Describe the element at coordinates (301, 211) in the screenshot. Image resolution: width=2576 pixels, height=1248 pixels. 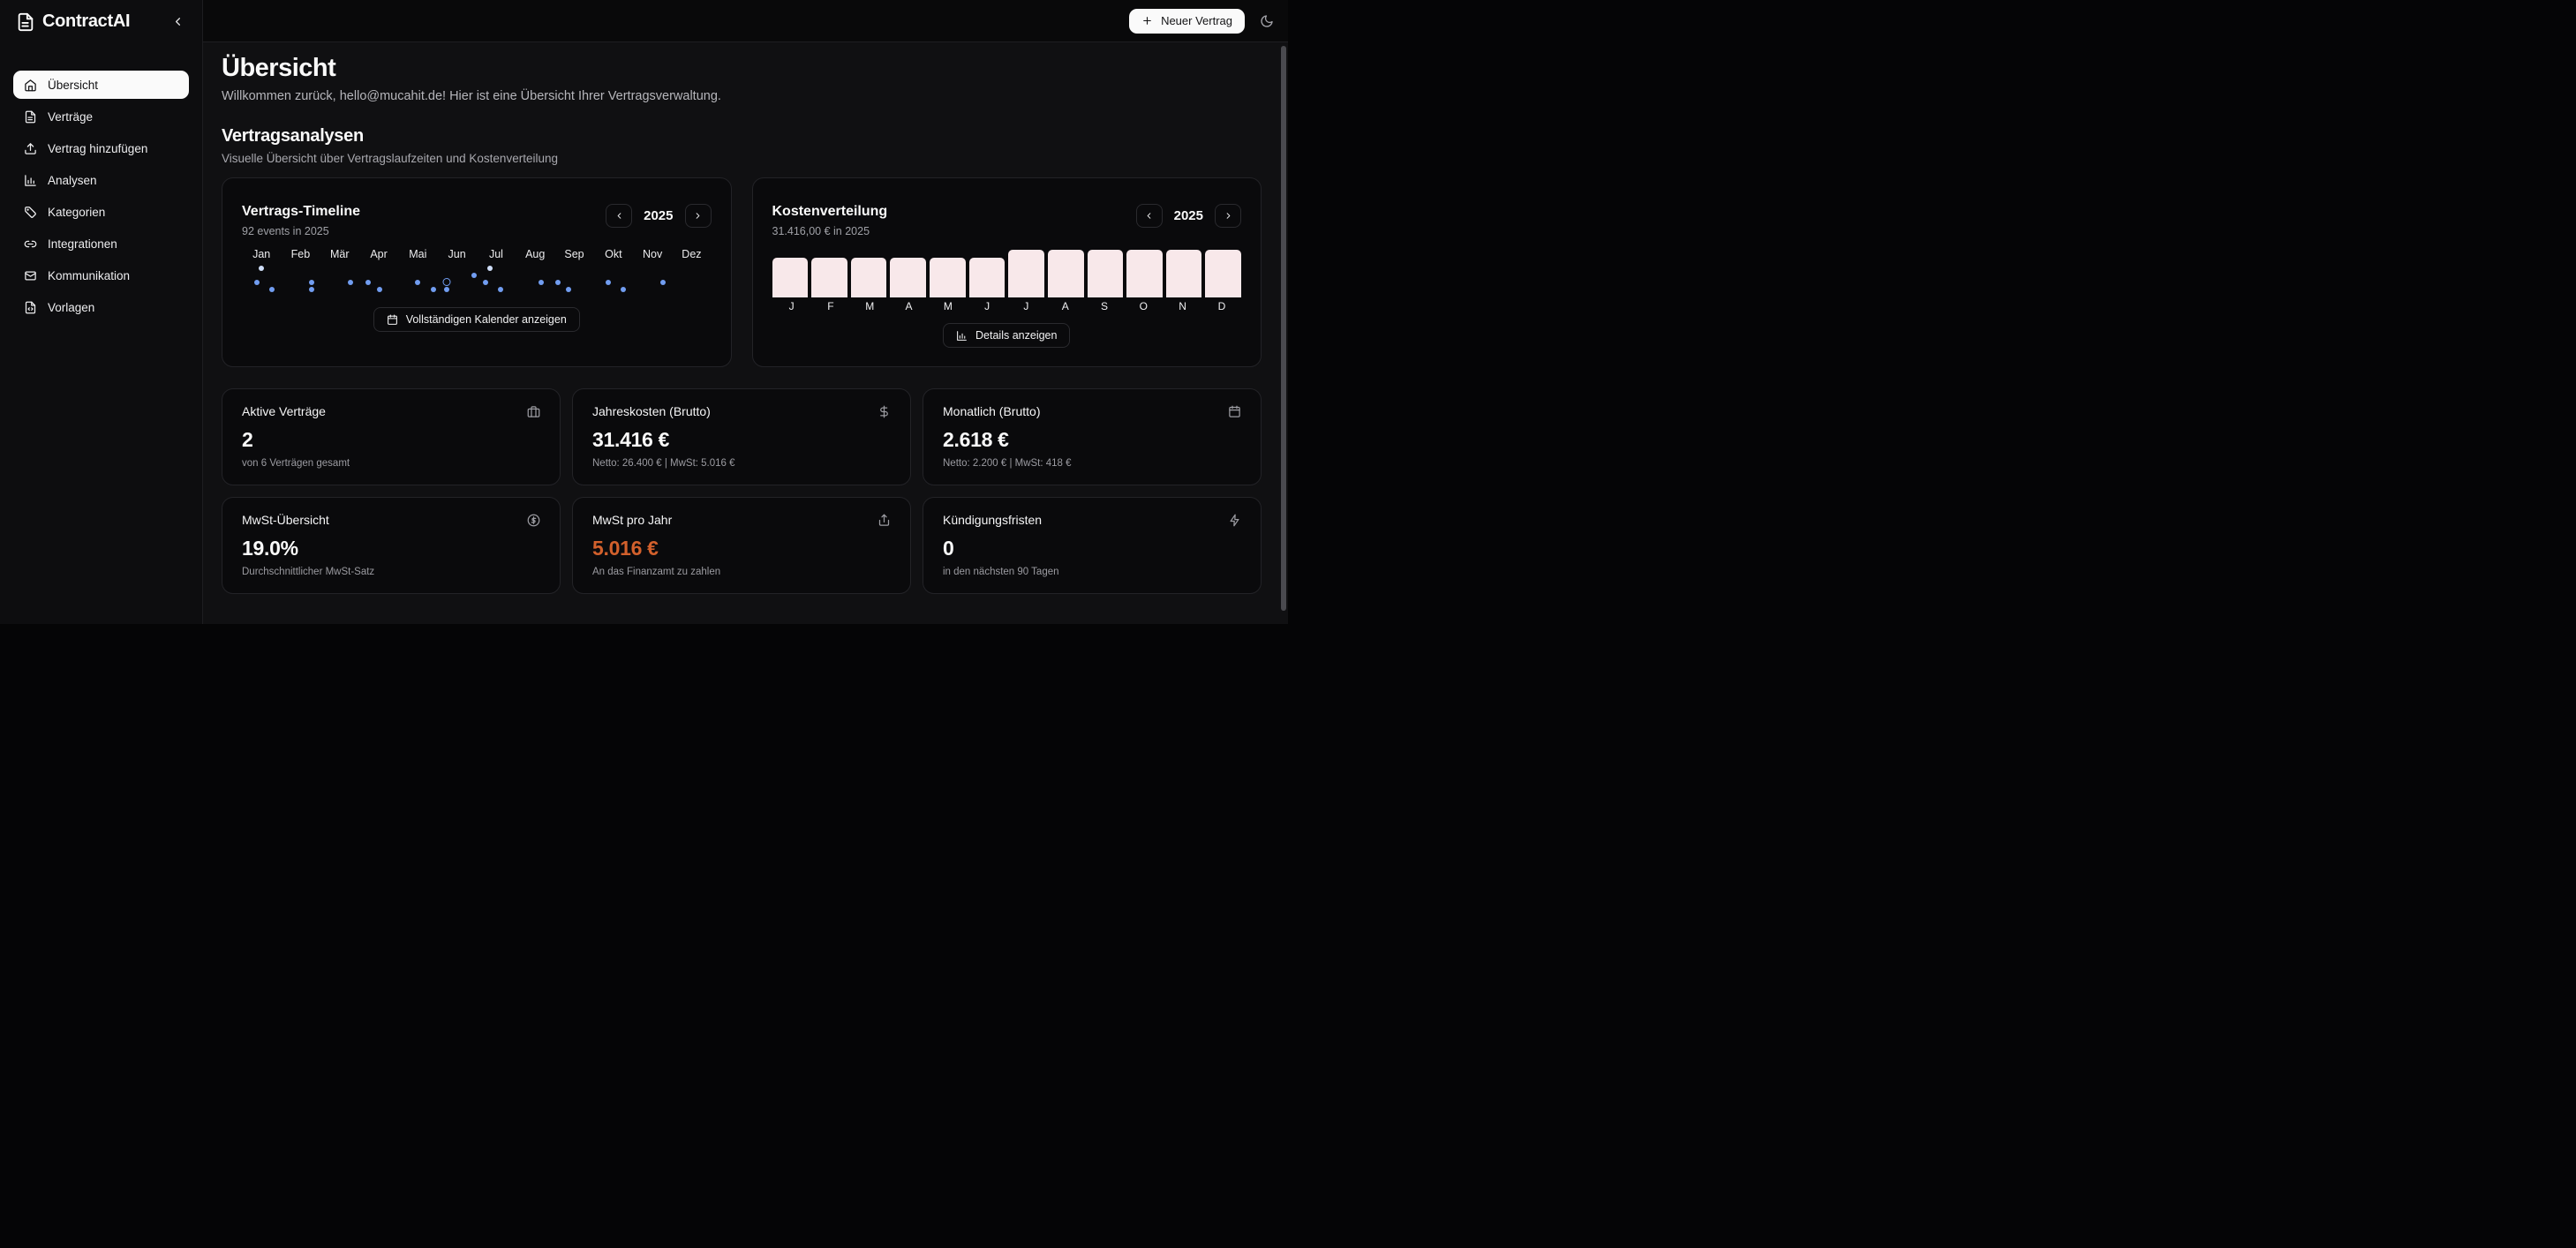
I see `timeline-card-title: Vertrags-Timeline` at that location.